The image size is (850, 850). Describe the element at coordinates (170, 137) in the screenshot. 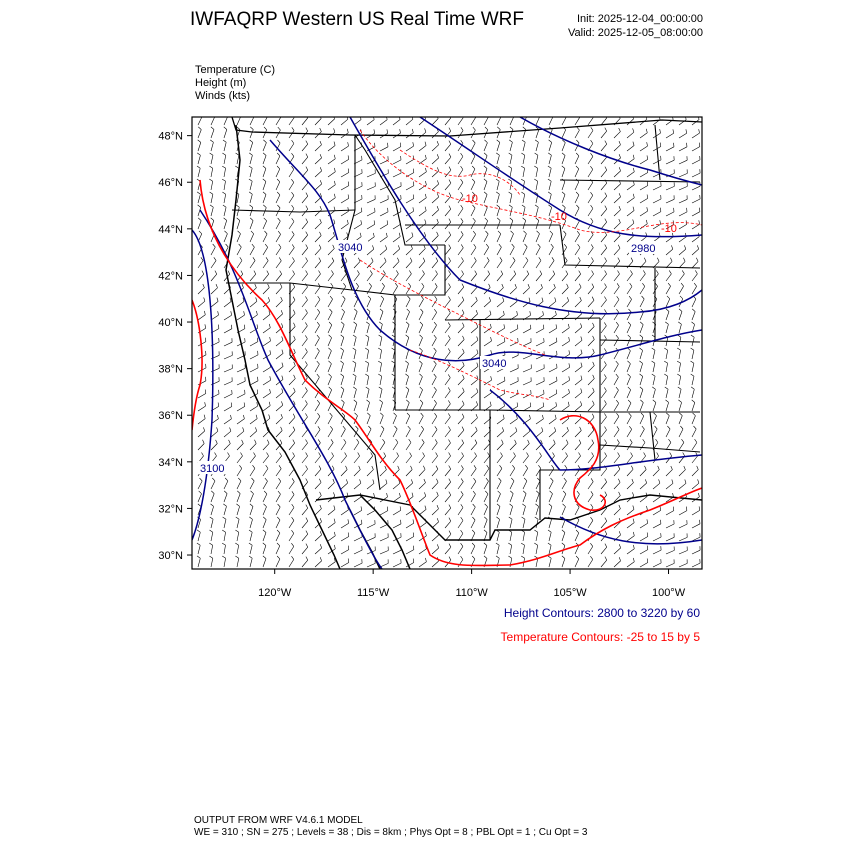

I see `lat-tick-label: 48°N` at that location.